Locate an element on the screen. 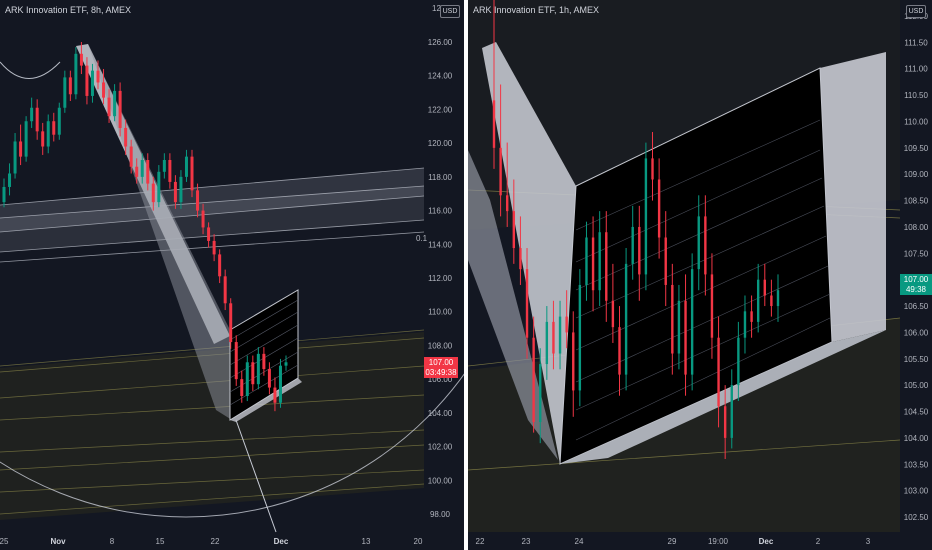  y-tick-label: 100.00 is located at coordinates (440, 480).